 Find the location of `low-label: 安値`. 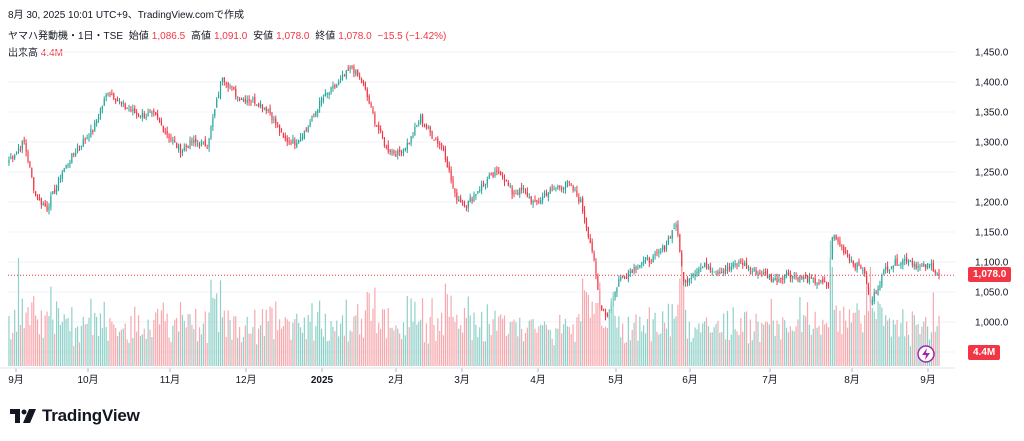

low-label: 安値 is located at coordinates (263, 36).